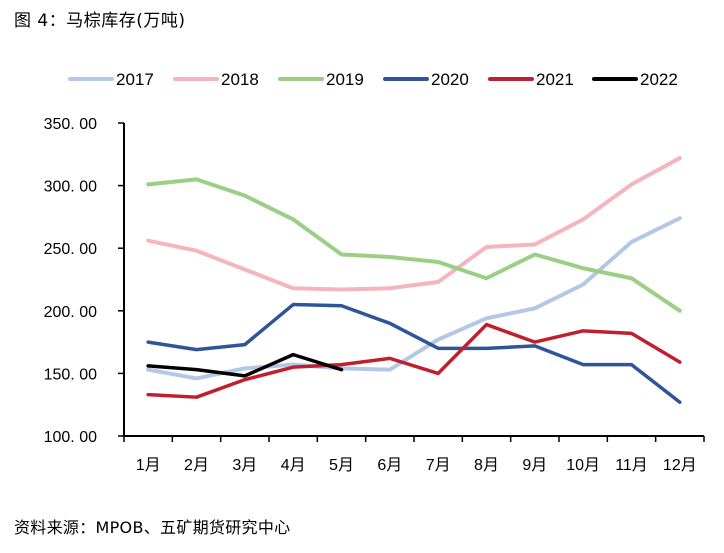  Describe the element at coordinates (148, 465) in the screenshot. I see `x-tick-label: 1月` at that location.